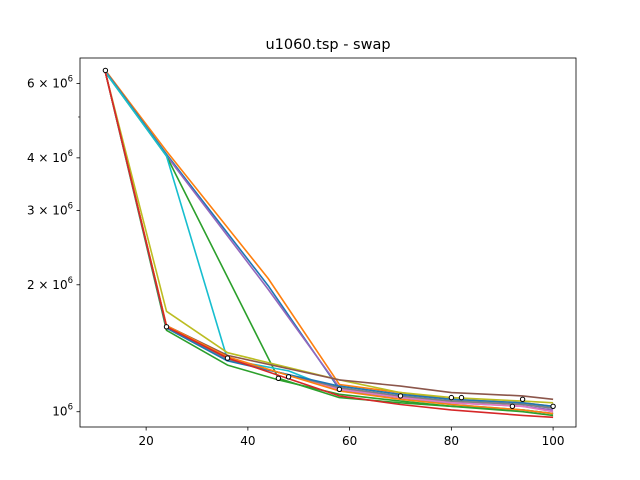 Image resolution: width=640 pixels, height=480 pixels. What do you see at coordinates (349, 441) in the screenshot?
I see `x-tick-label: 60` at bounding box center [349, 441].